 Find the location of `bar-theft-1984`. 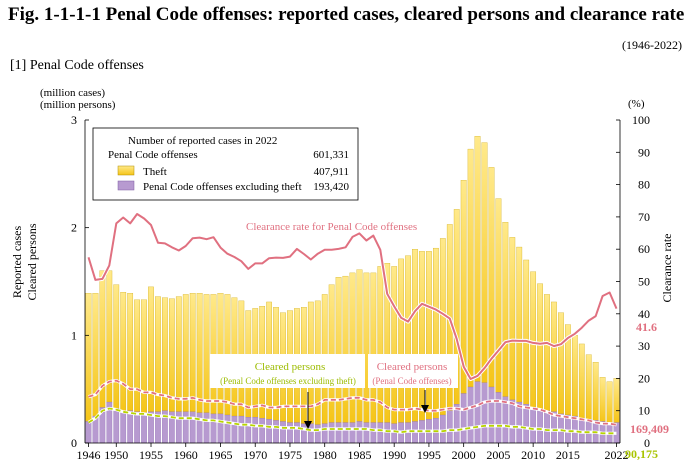

bar-theft-1984 is located at coordinates (352, 347).